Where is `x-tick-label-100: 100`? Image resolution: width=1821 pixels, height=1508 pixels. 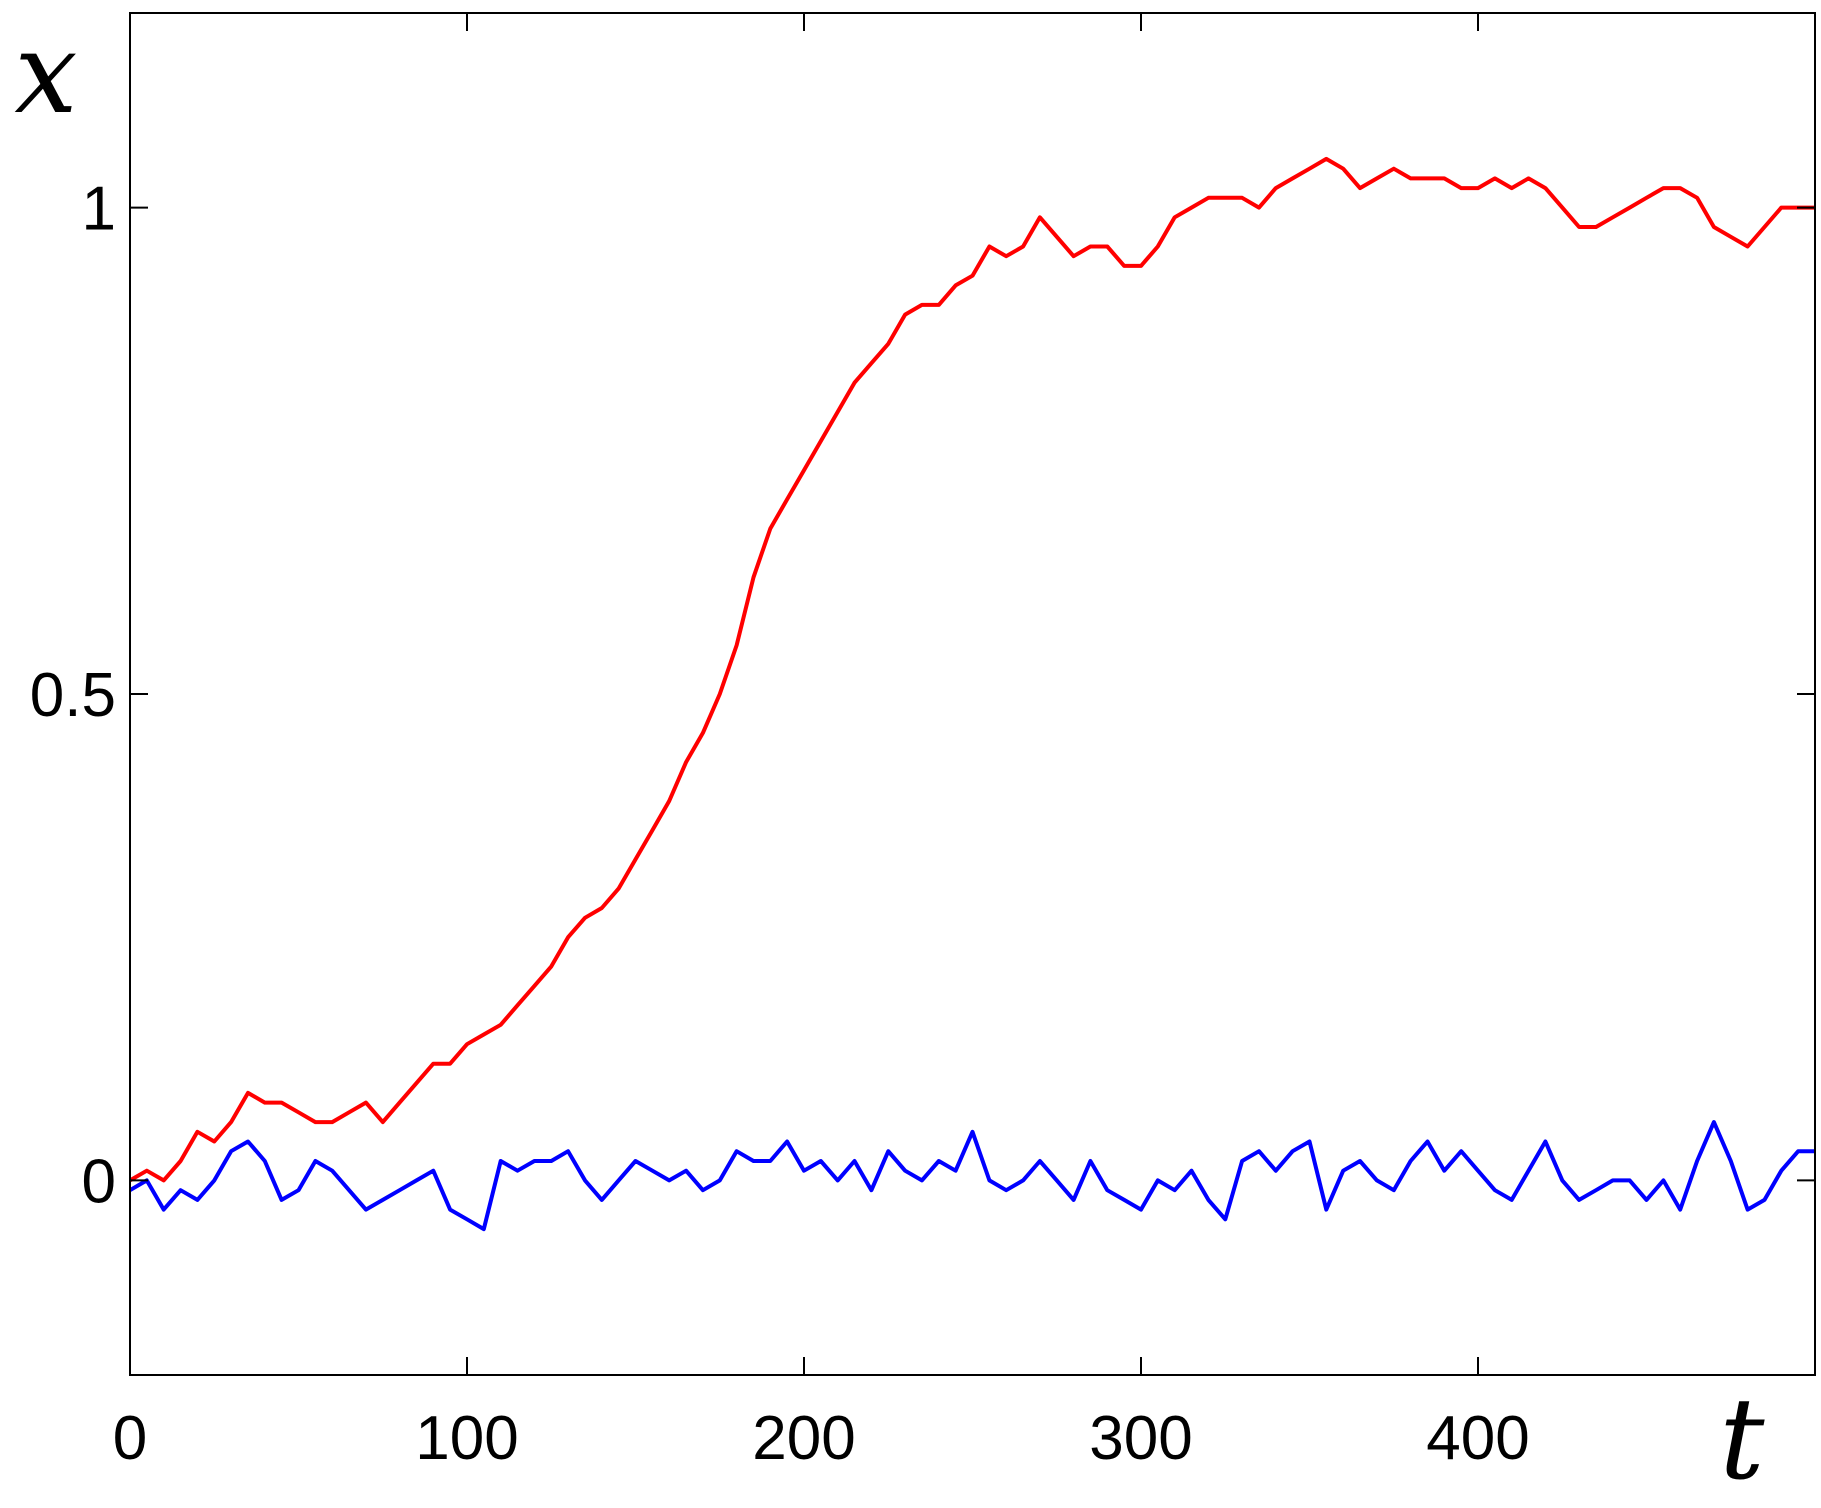
x-tick-label-100: 100 is located at coordinates (466, 1438).